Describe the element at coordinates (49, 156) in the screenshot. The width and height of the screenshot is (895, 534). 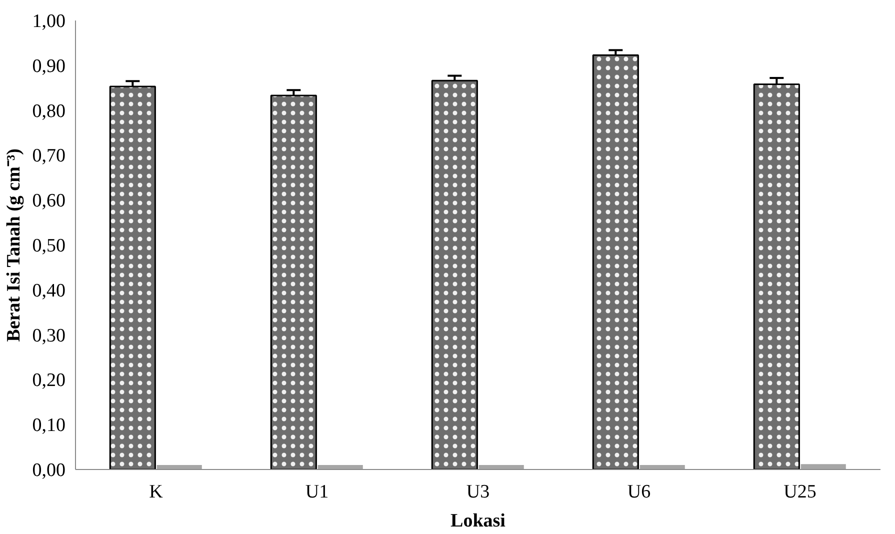
I see `y-tick-label: 0,70` at that location.